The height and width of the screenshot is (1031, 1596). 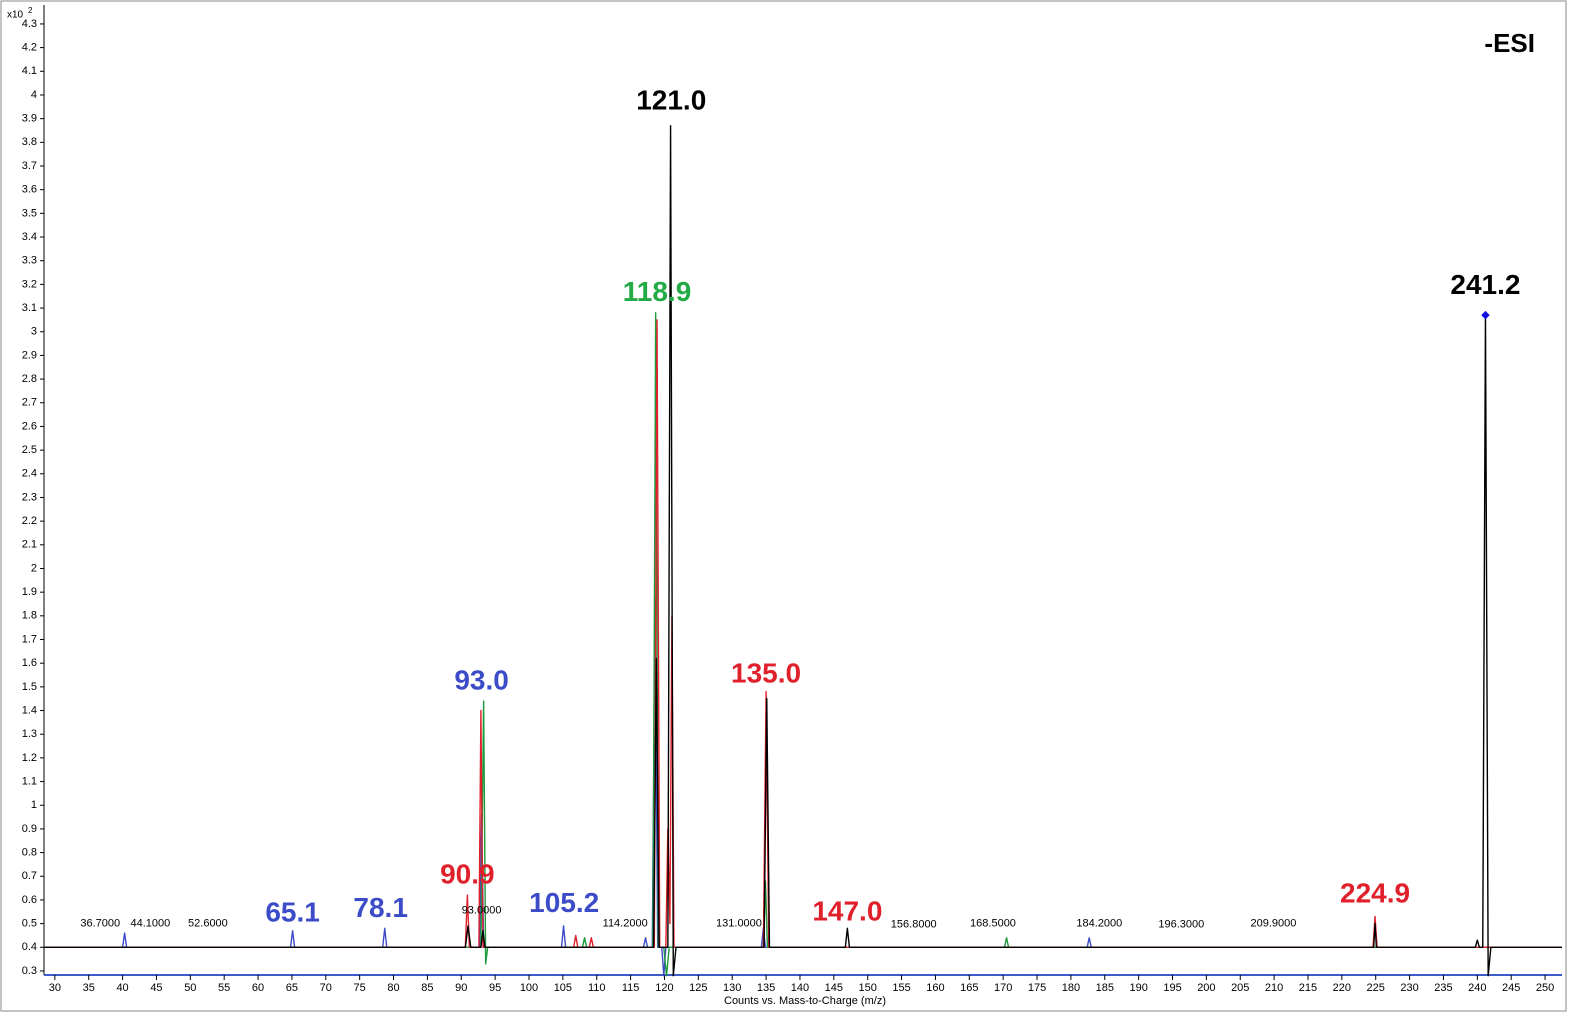 What do you see at coordinates (1037, 988) in the screenshot?
I see `x-tick-label: 175` at bounding box center [1037, 988].